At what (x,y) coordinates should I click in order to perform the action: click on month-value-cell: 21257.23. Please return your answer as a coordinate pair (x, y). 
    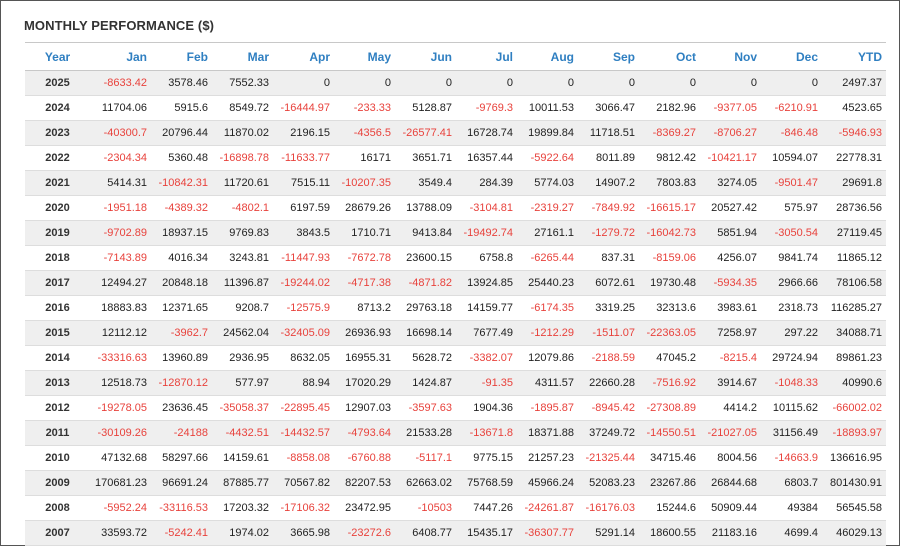
    Looking at the image, I should click on (547, 458).